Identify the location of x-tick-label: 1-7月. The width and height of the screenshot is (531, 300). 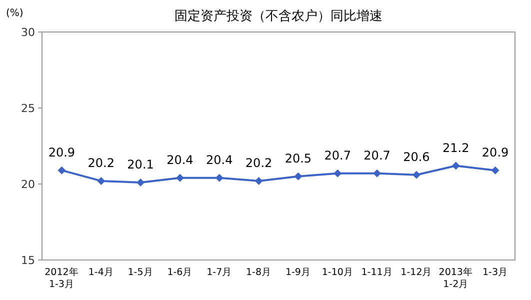
(219, 272).